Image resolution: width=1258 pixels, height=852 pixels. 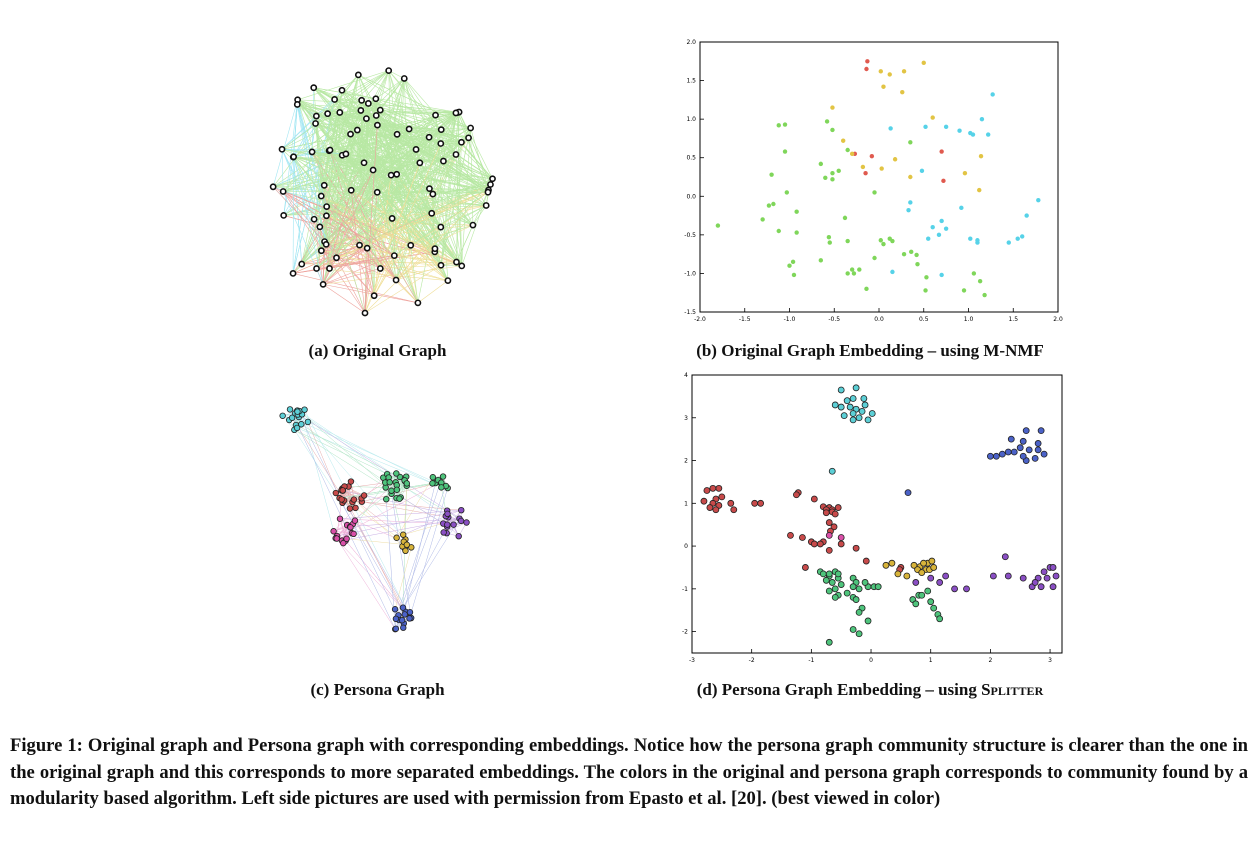 I want to click on persona-edges, so click(x=374, y=519).